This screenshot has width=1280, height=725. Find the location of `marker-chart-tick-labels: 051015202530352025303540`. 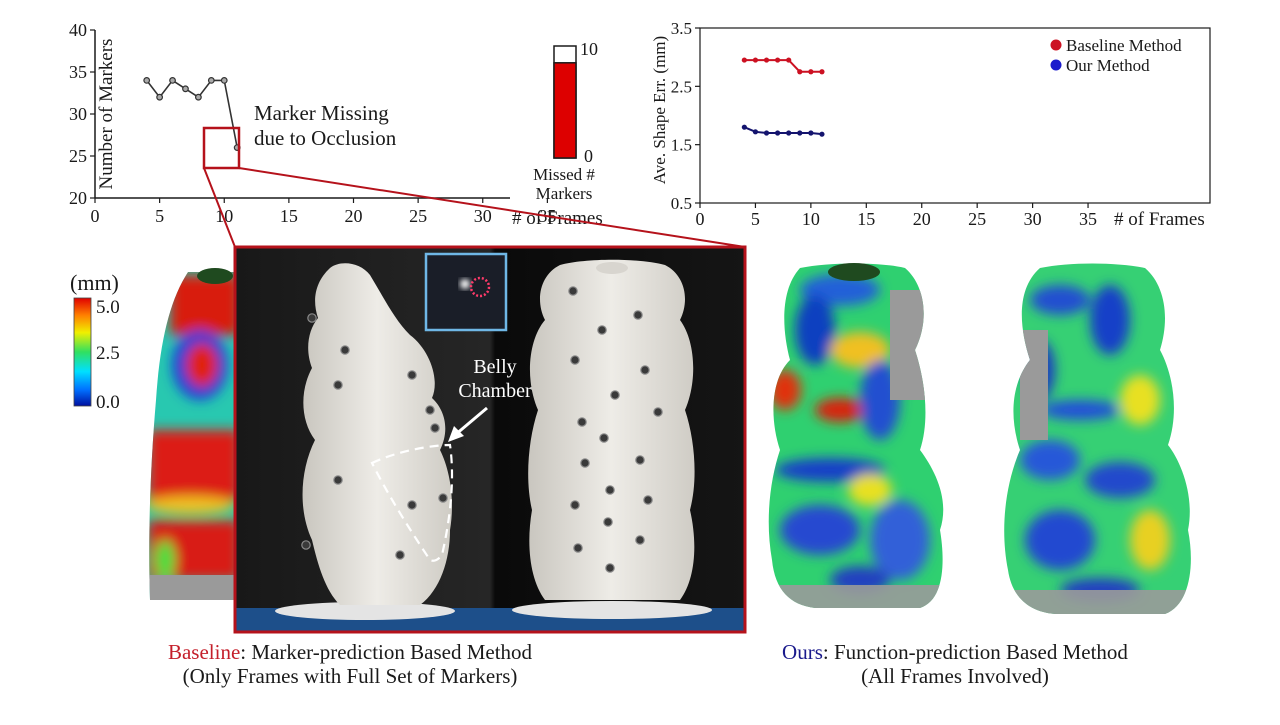

marker-chart-tick-labels: 051015202530352025303540 is located at coordinates (312, 123).